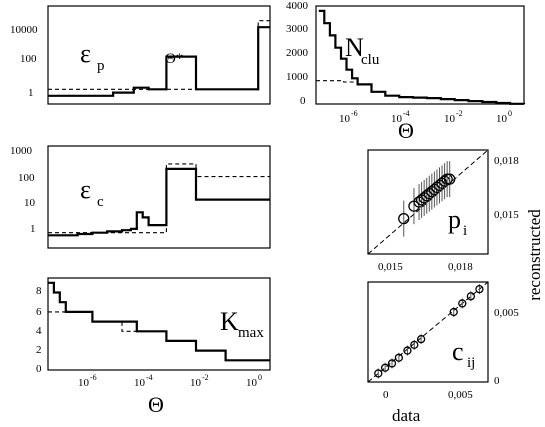 The height and width of the screenshot is (427, 545). What do you see at coordinates (420, 55) in the screenshot?
I see `panel-nclu-frame` at bounding box center [420, 55].